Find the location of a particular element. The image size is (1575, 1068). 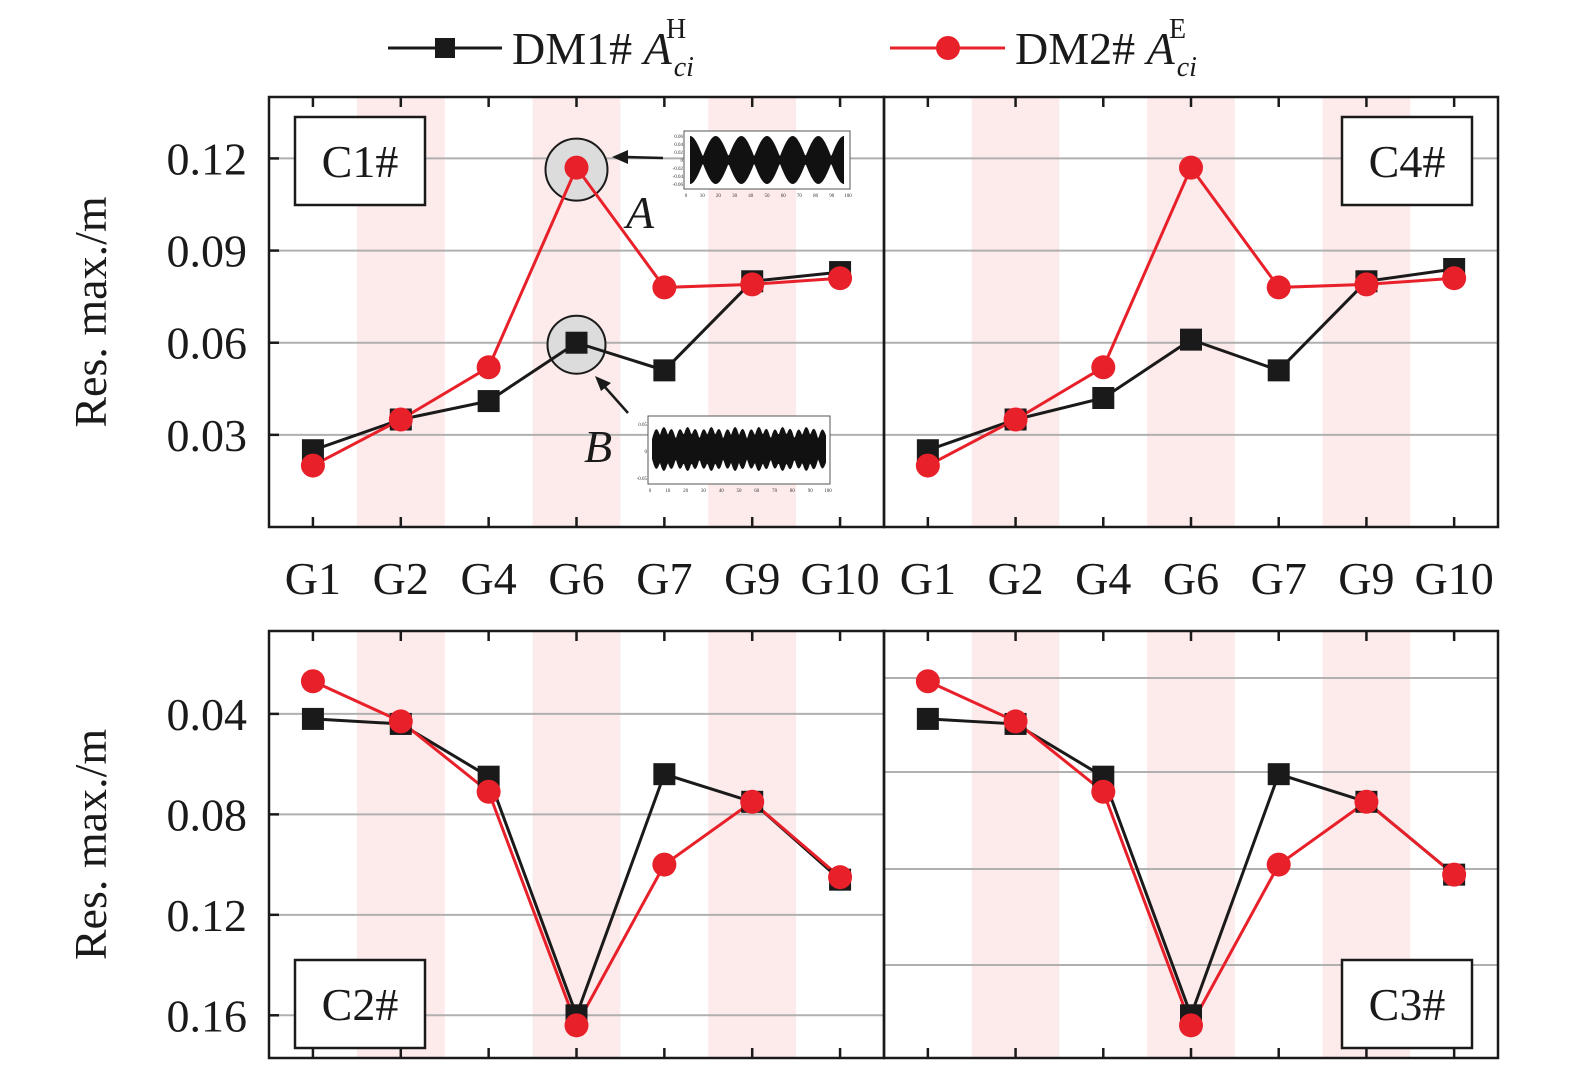

annotation-a-label: A is located at coordinates (639, 212).